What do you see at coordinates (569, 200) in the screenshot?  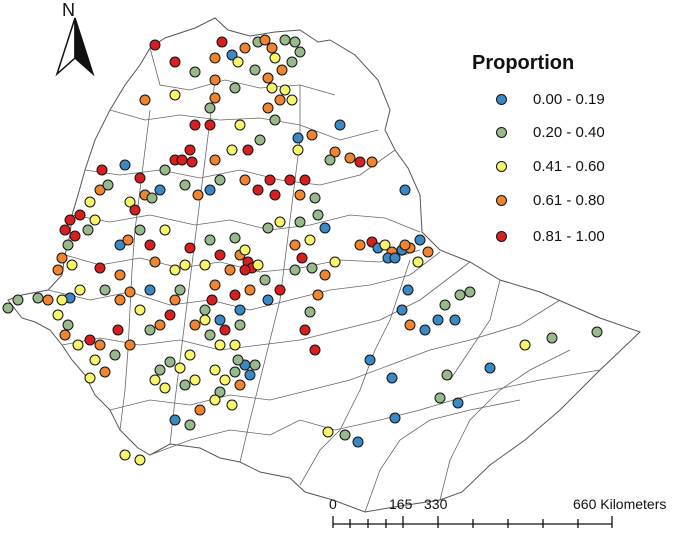 I see `legend-label: 0.61 - 0.80` at bounding box center [569, 200].